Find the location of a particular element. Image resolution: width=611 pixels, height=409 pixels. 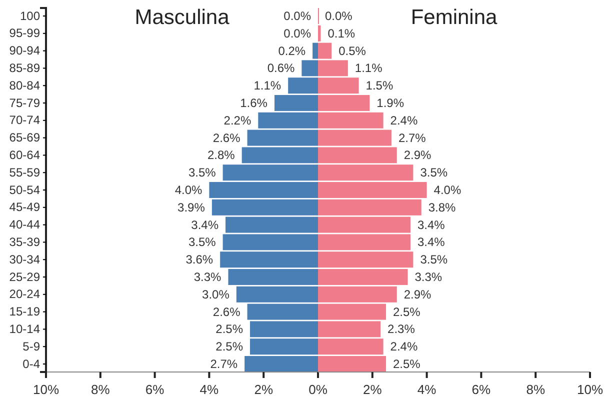

data-label: 0.5% is located at coordinates (352, 51).